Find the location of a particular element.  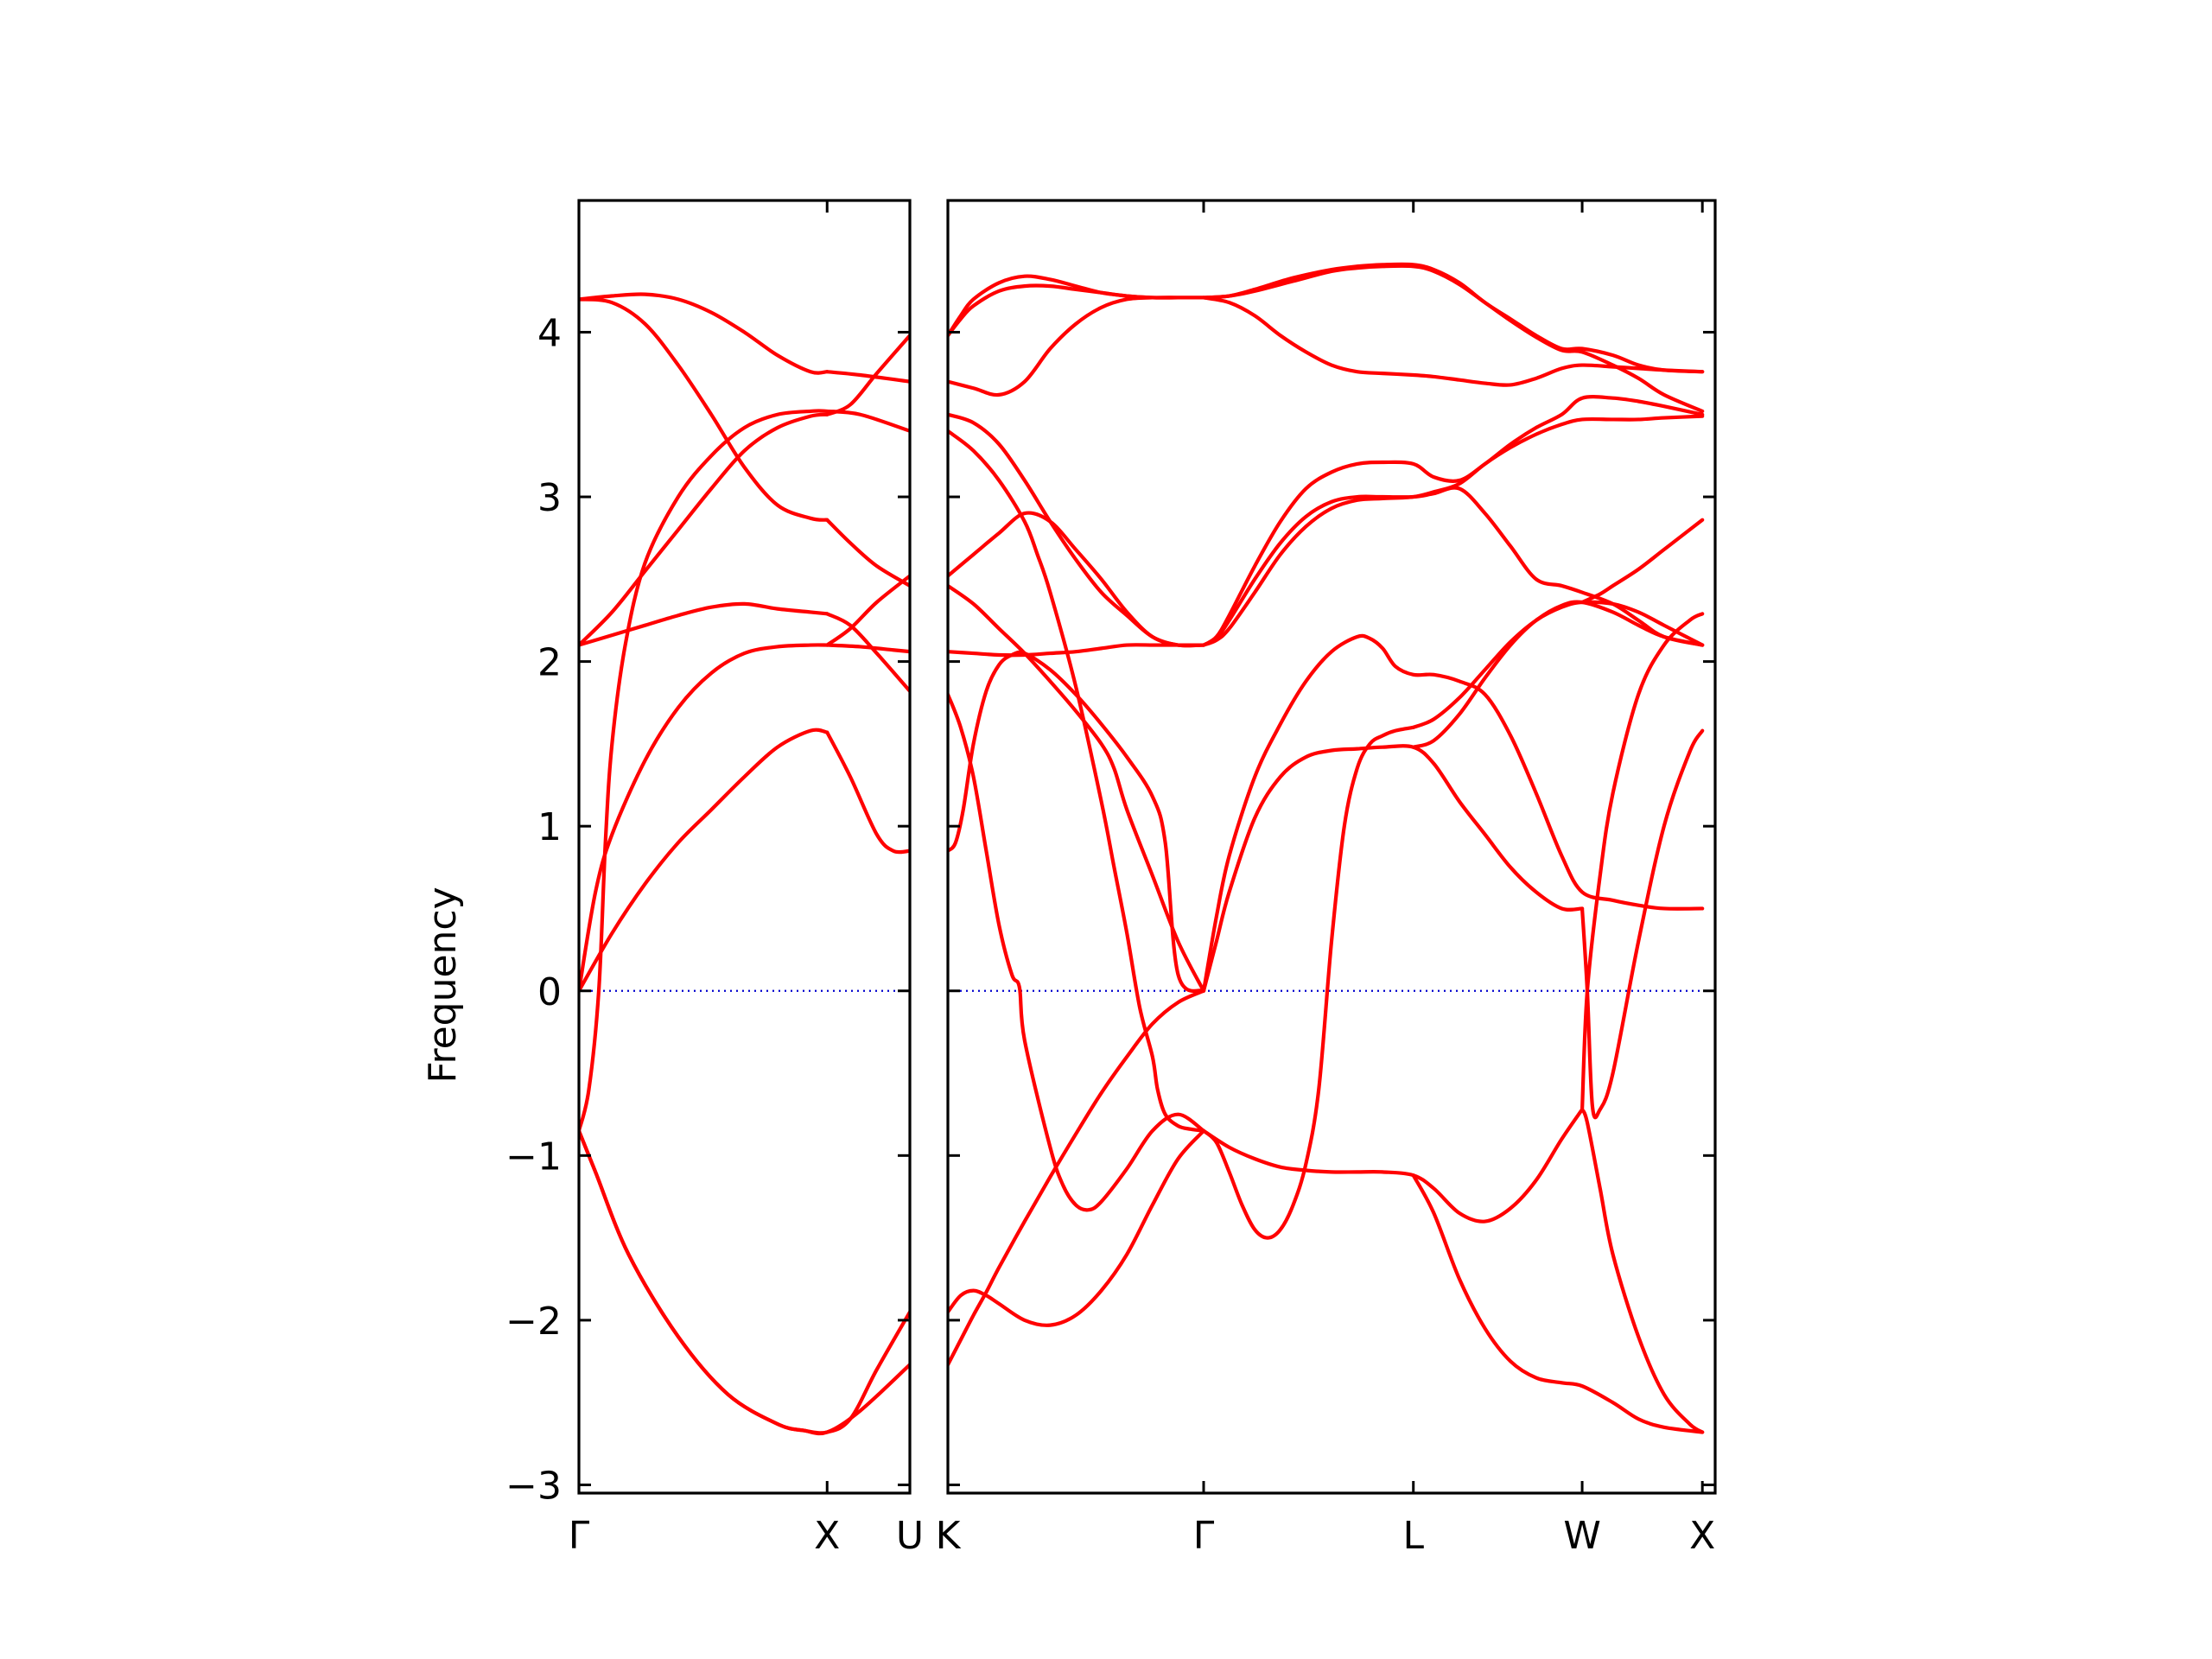

plot-panel-left is located at coordinates (744, 847).